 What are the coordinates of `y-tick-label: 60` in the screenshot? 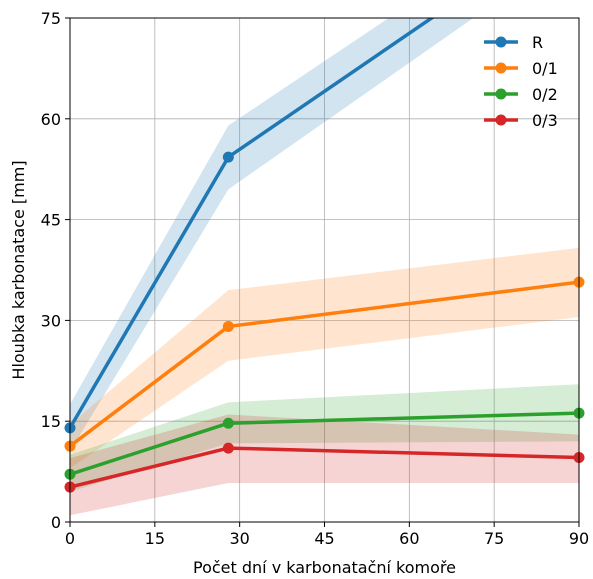 It's located at (51, 119).